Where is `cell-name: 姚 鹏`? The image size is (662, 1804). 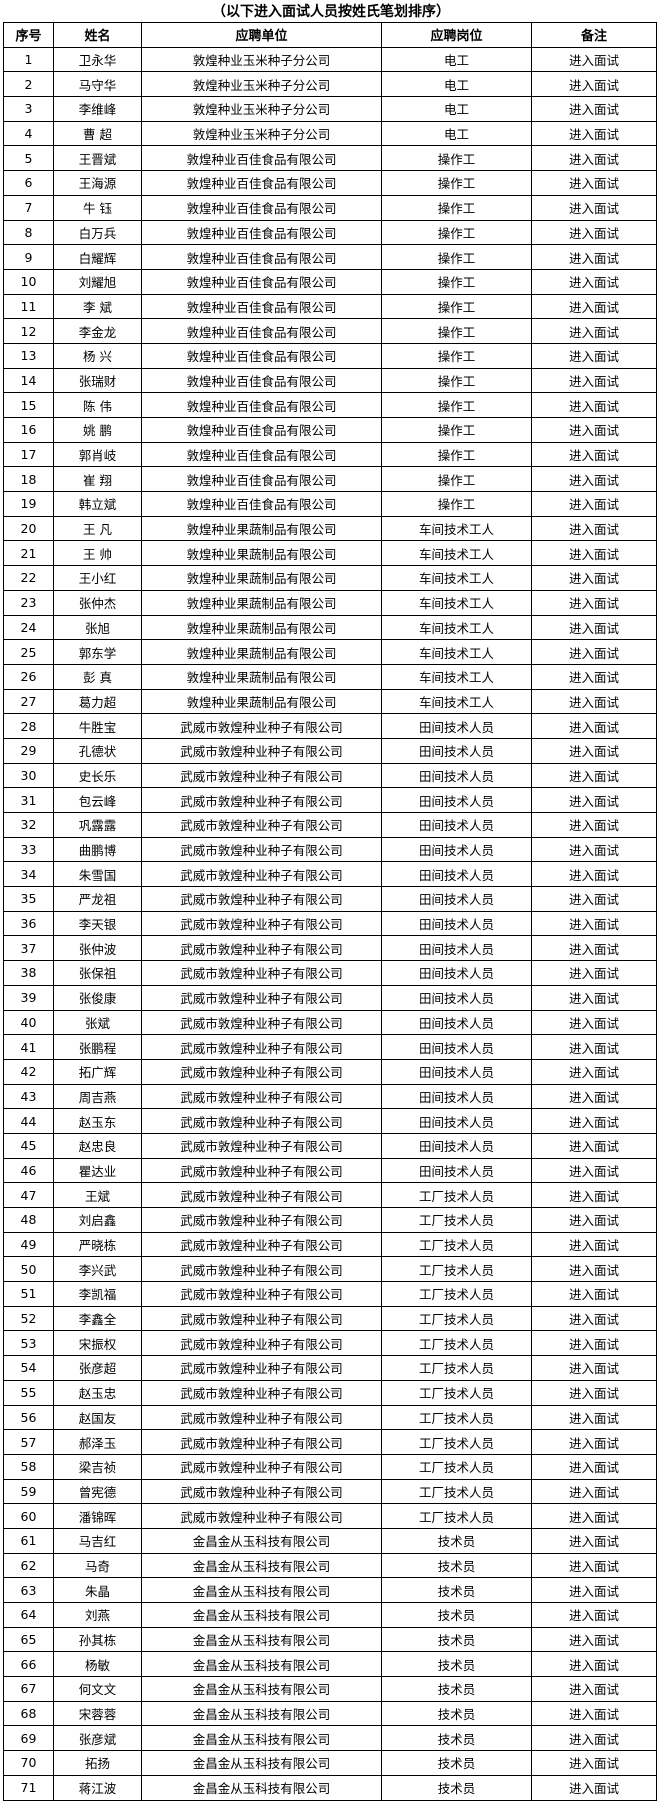 cell-name: 姚 鹏 is located at coordinates (97, 430).